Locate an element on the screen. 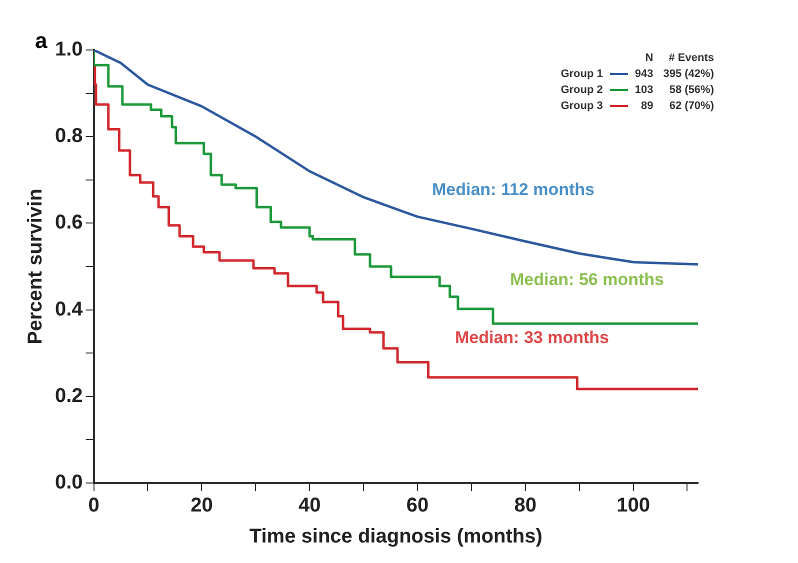 The height and width of the screenshot is (563, 798). annotation: Median: 112 months is located at coordinates (513, 190).